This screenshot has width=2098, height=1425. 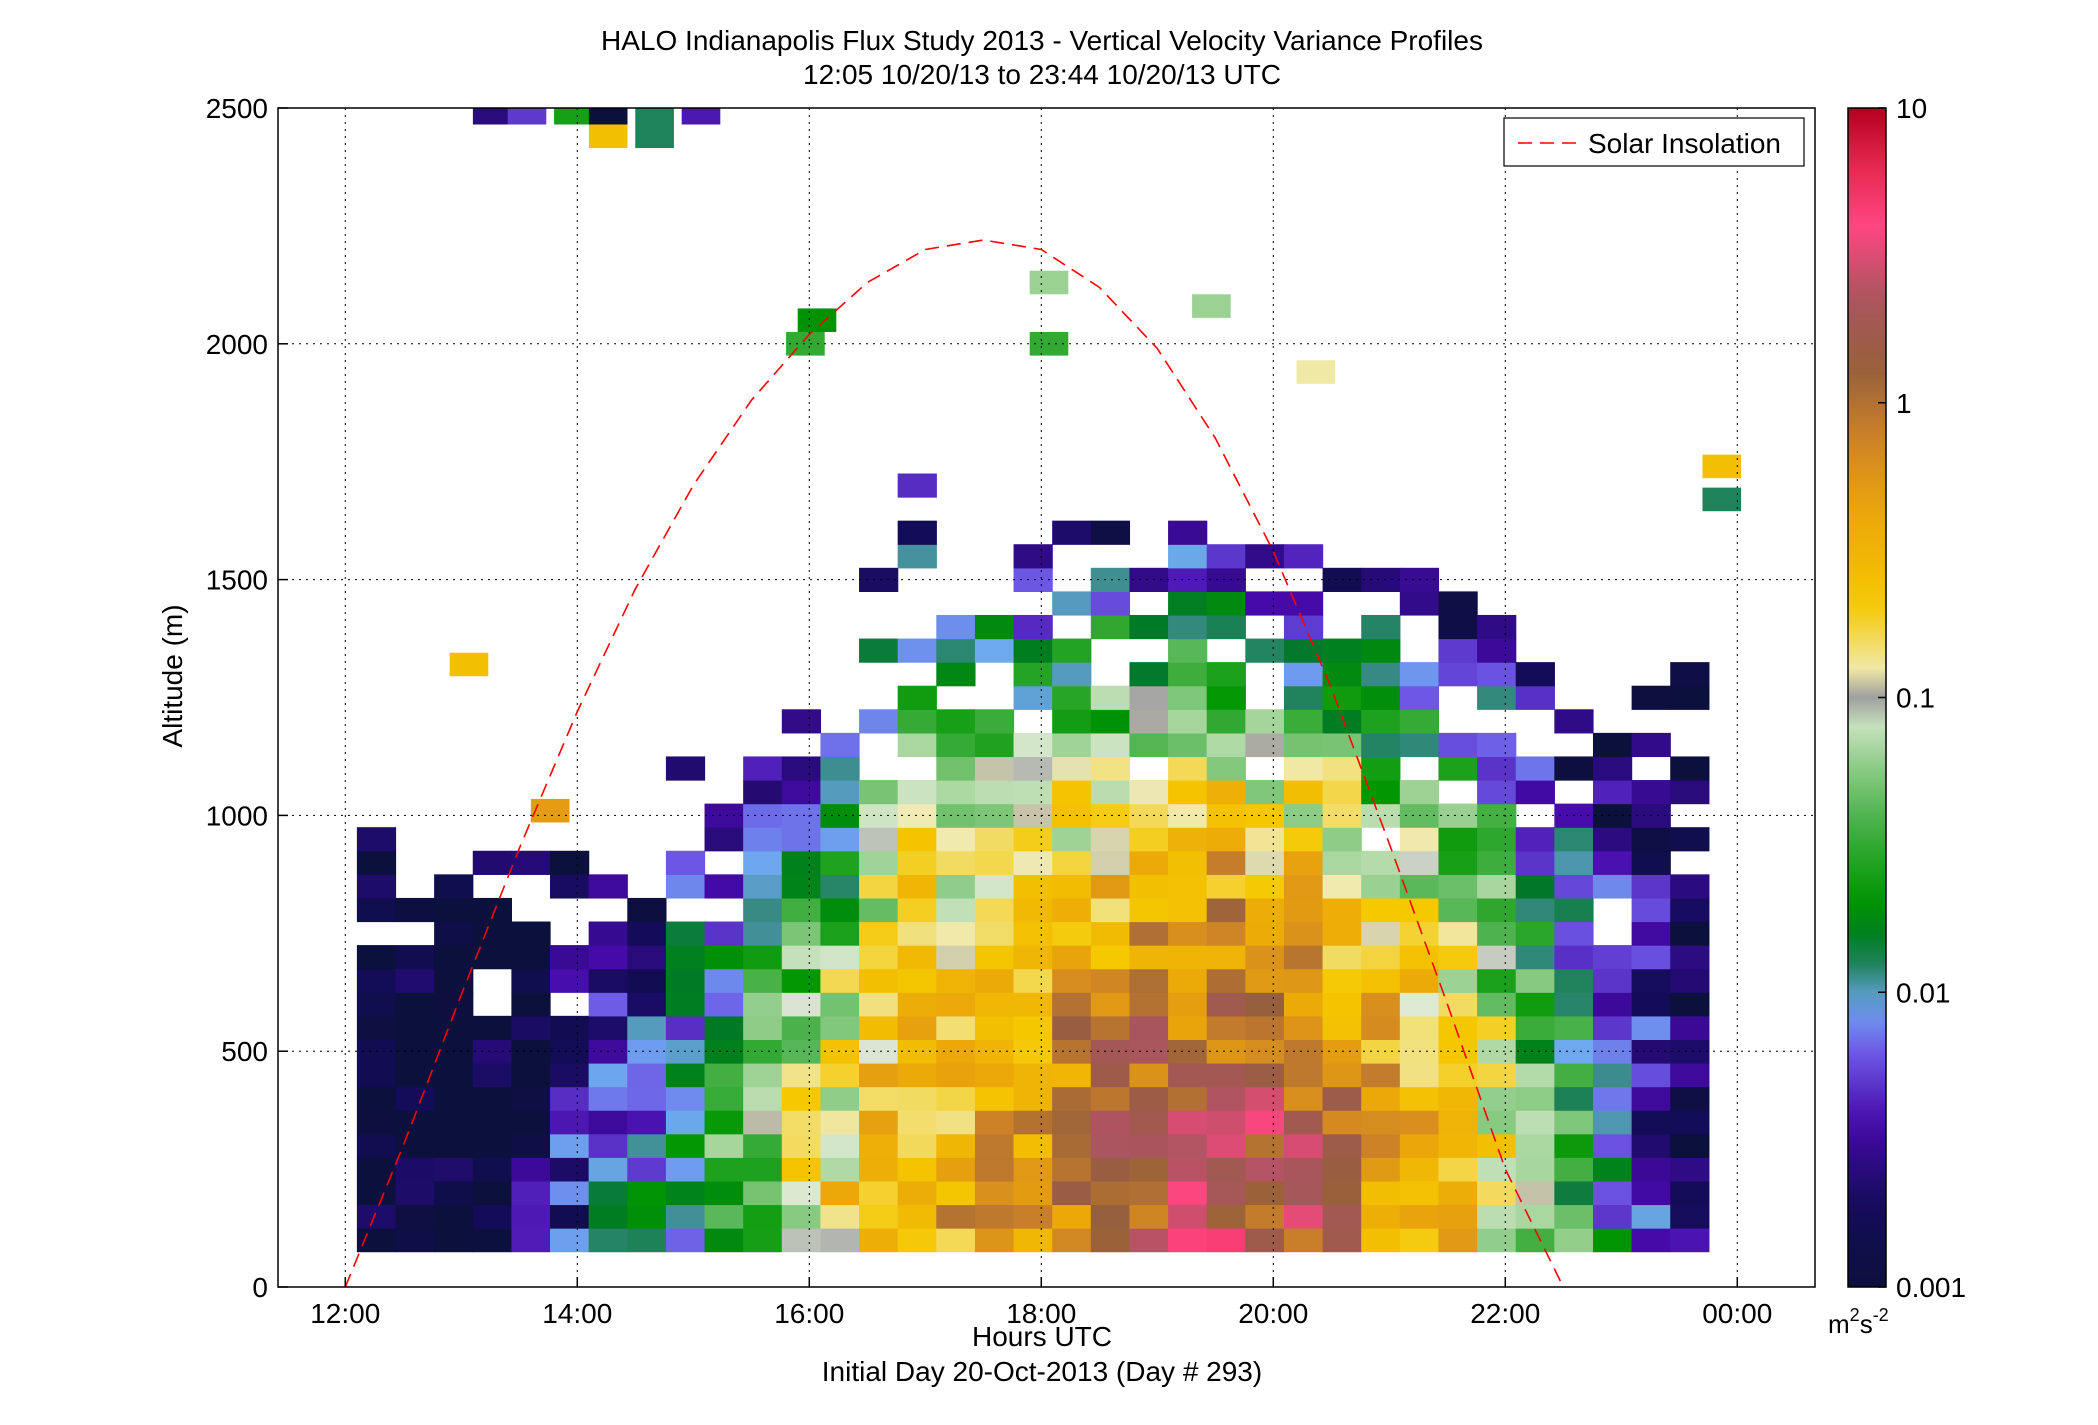 What do you see at coordinates (1923, 992) in the screenshot?
I see `colorbar-tick-label: 0.01` at bounding box center [1923, 992].